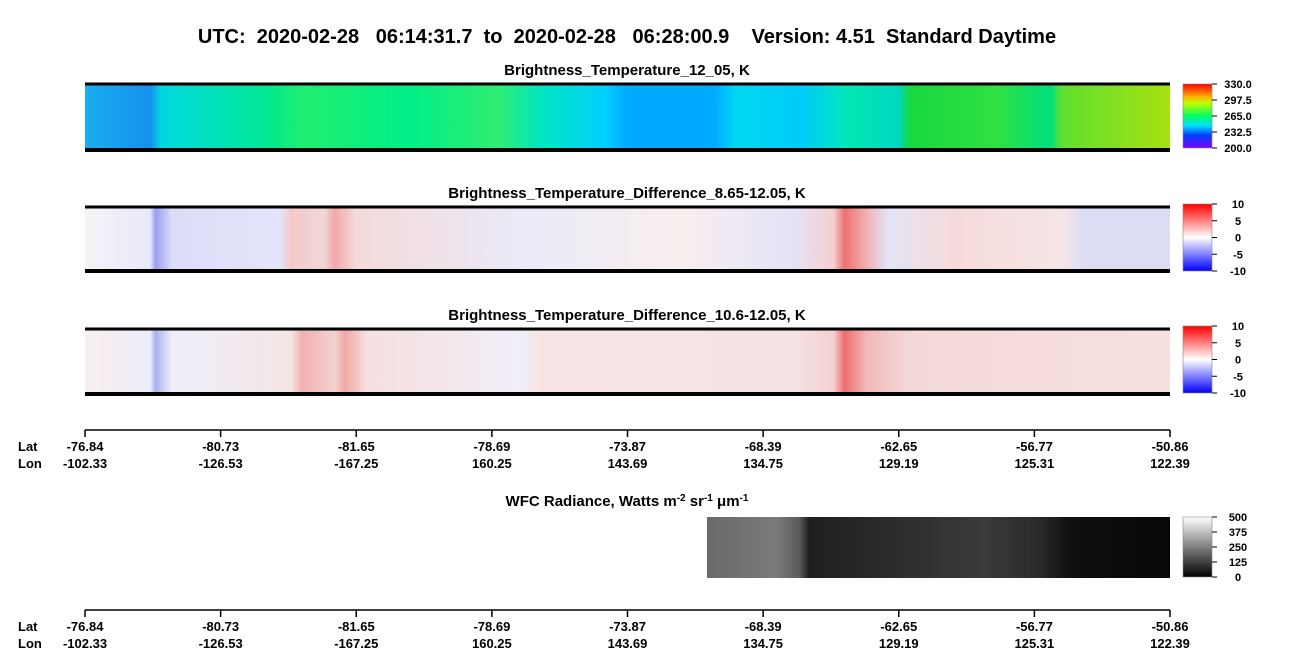  What do you see at coordinates (1238, 85) in the screenshot?
I see `colorbar-tick-label: 330.0` at bounding box center [1238, 85].